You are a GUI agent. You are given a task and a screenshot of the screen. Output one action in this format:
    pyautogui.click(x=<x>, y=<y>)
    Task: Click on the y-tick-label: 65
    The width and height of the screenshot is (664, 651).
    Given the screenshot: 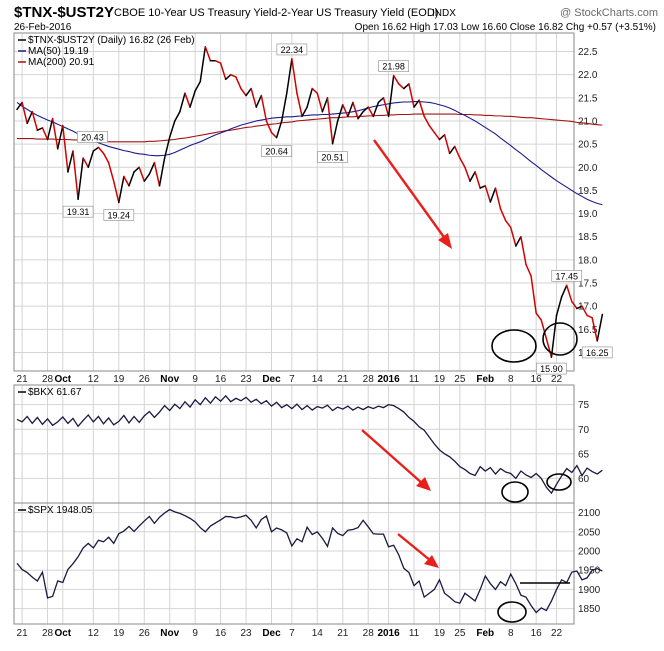 What is the action you would take?
    pyautogui.click(x=584, y=454)
    